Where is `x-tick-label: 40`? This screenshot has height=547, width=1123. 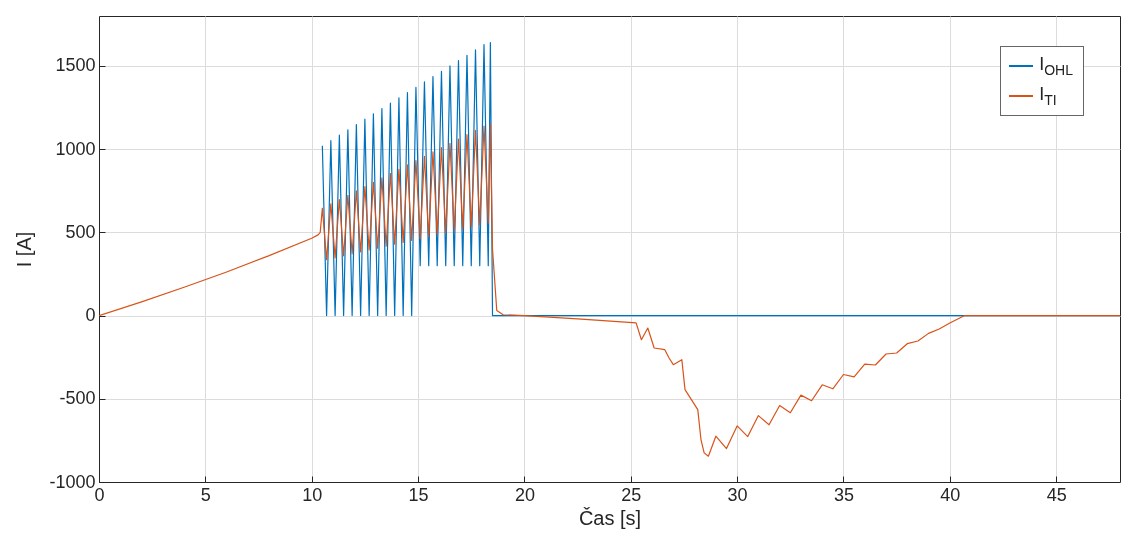 x-tick-label: 40 is located at coordinates (950, 494).